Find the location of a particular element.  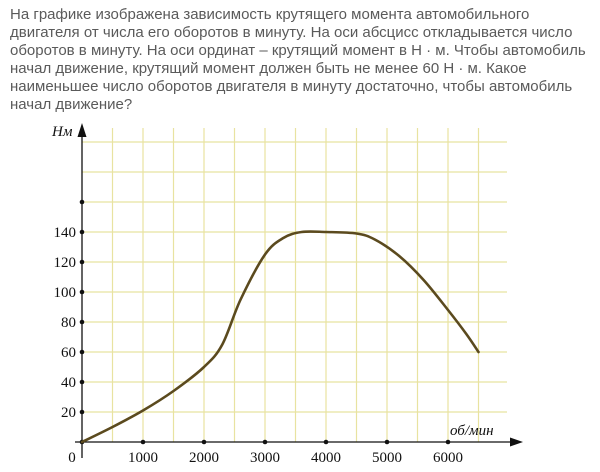

y-axis-arrow is located at coordinates (82, 130).